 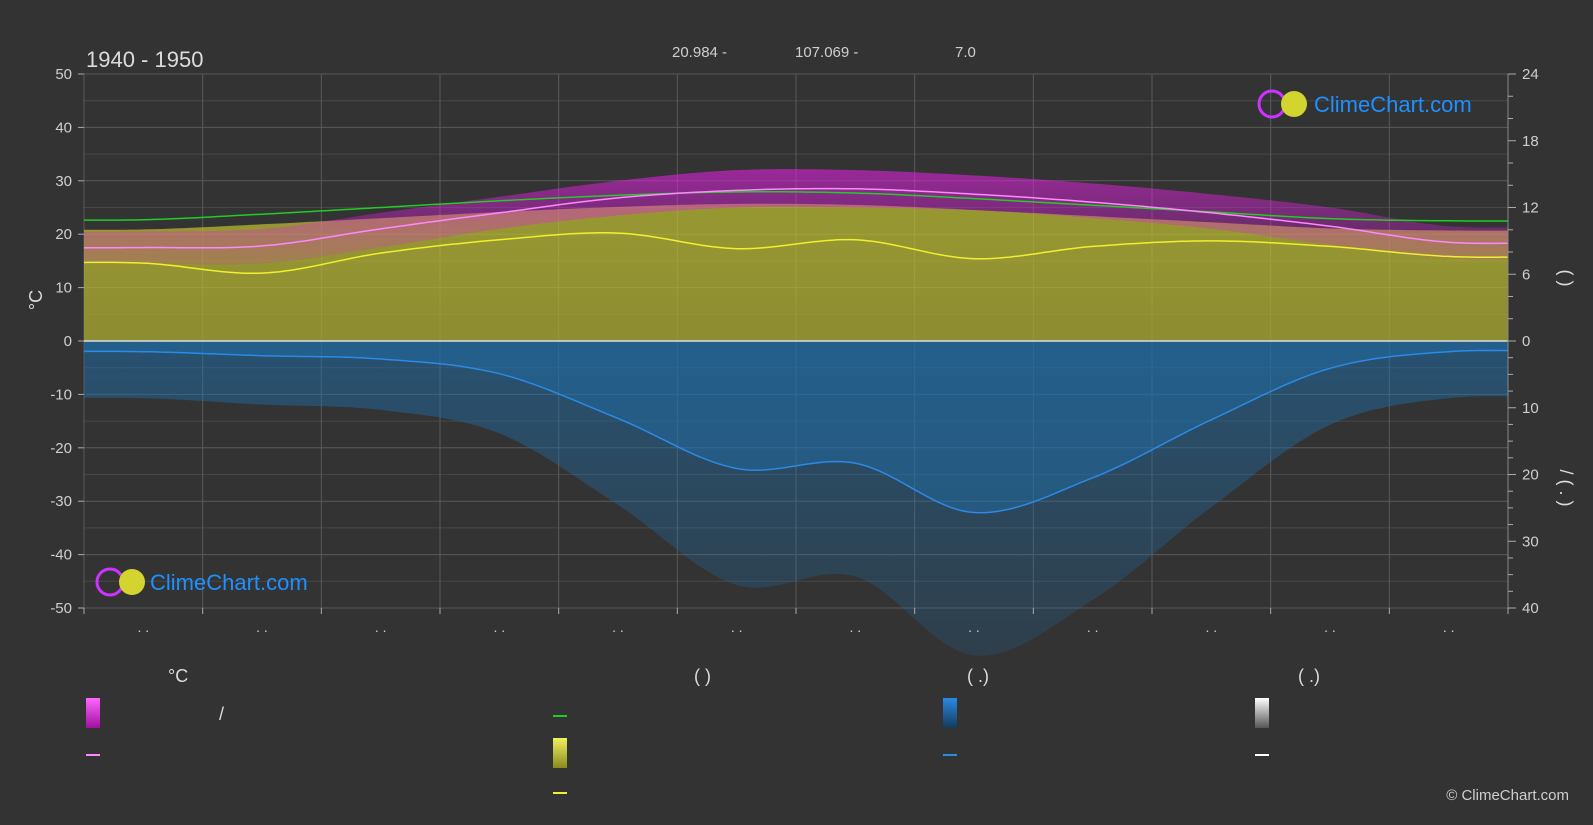 What do you see at coordinates (63, 288) in the screenshot?
I see `left-axis-tick-label: 10` at bounding box center [63, 288].